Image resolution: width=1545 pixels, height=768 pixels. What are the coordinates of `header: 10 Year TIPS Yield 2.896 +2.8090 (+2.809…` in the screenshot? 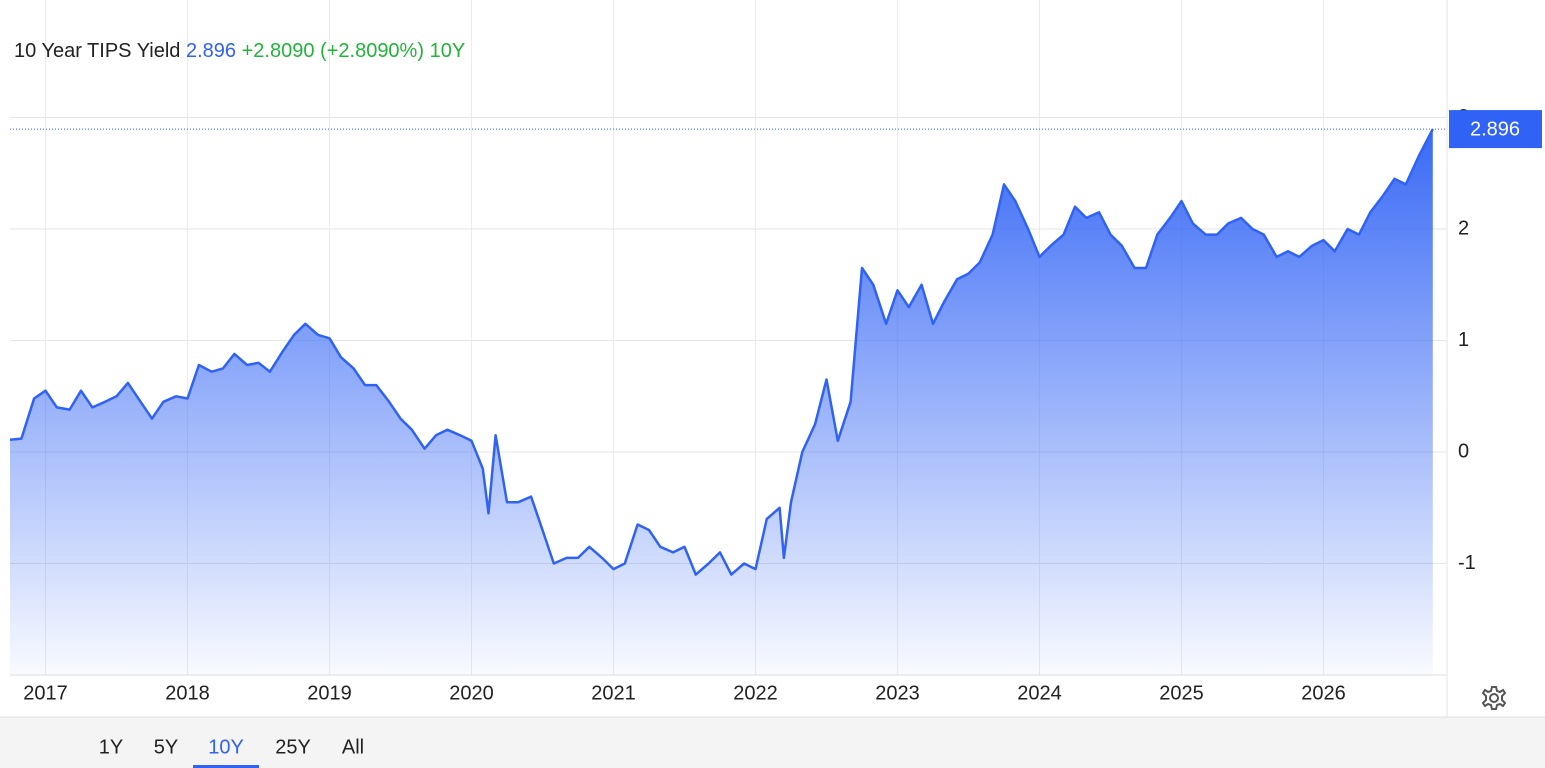 It's located at (239, 51).